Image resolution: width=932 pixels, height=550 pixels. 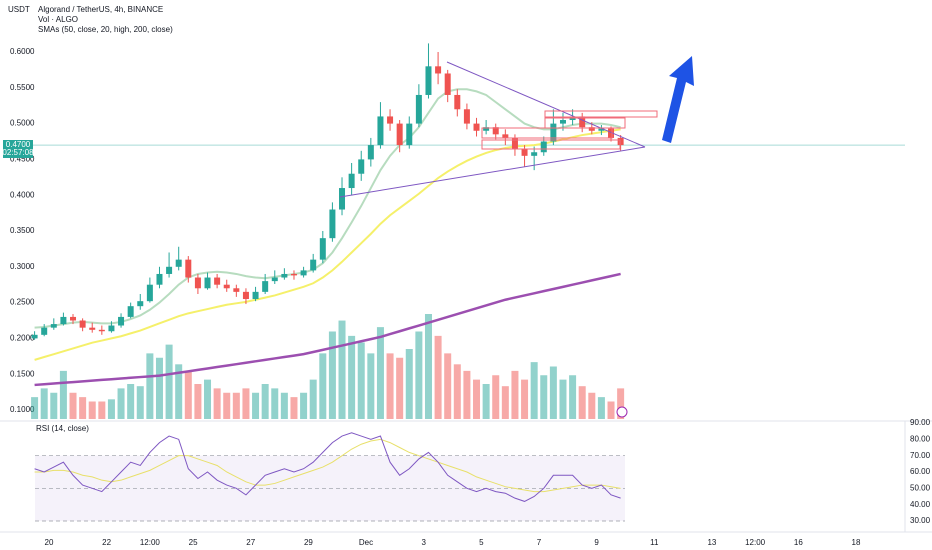 I want to click on y-tick-label: 0.2000, so click(x=22, y=338).